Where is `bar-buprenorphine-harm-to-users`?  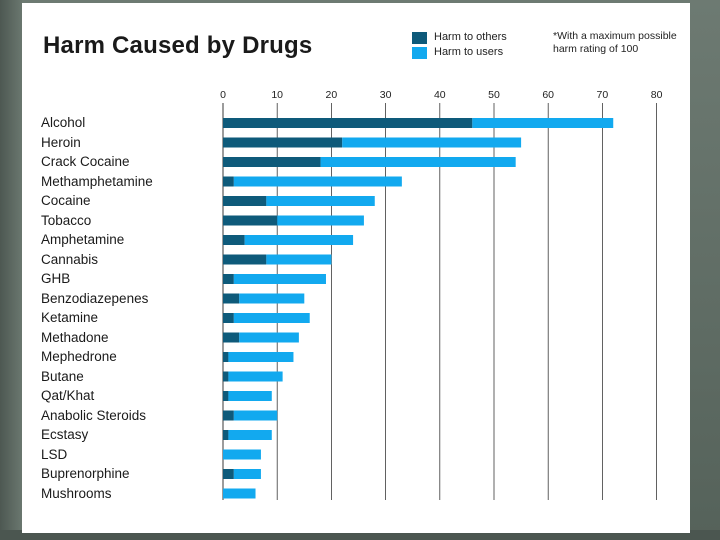 bar-buprenorphine-harm-to-users is located at coordinates (247, 474).